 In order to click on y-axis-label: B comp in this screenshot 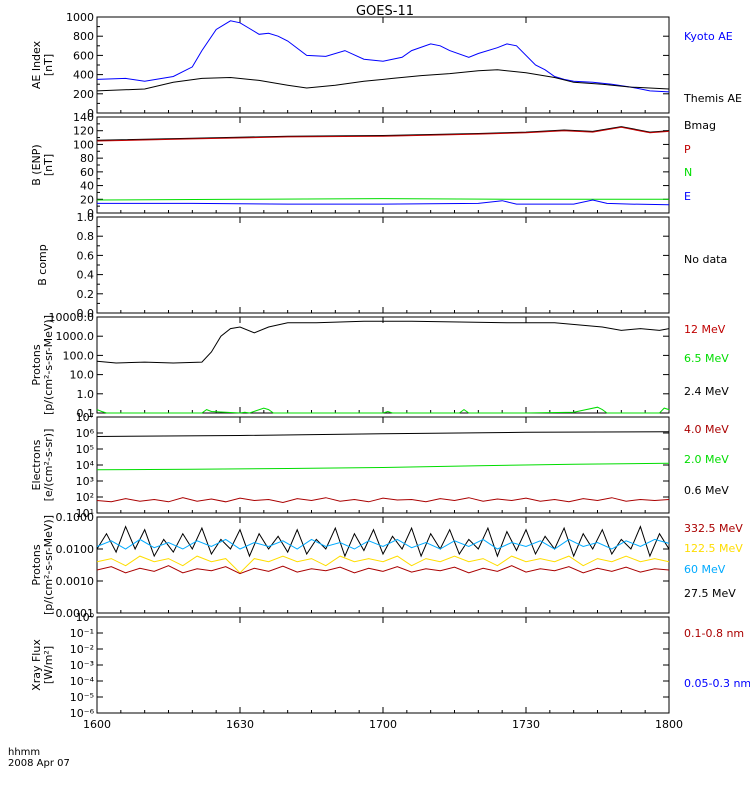, I will do `click(42, 265)`.